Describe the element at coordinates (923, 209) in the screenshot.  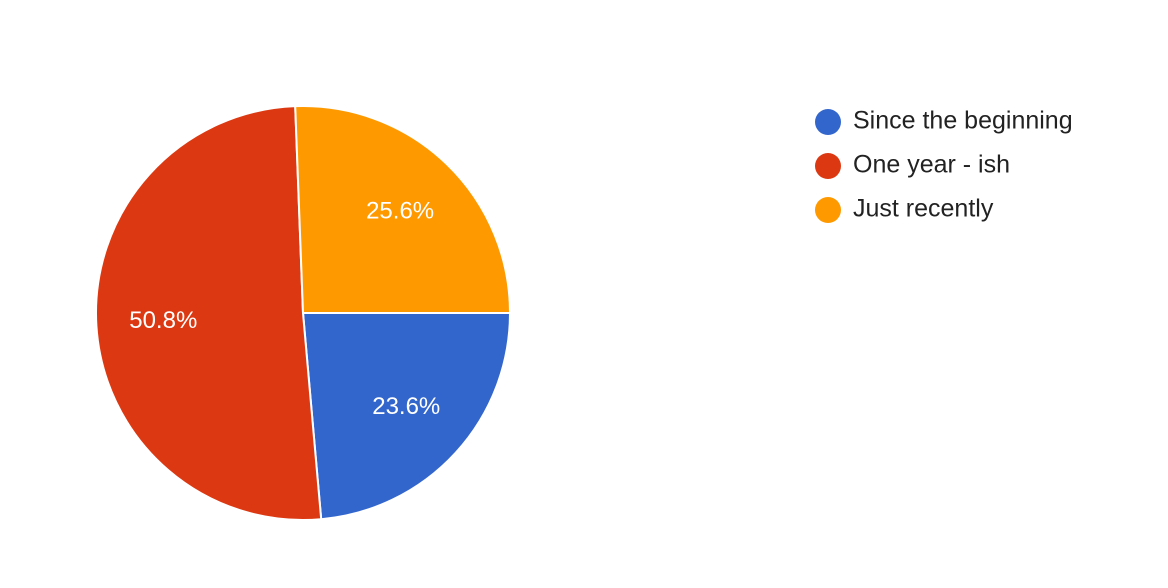
I see `legend-label: Just recently` at that location.